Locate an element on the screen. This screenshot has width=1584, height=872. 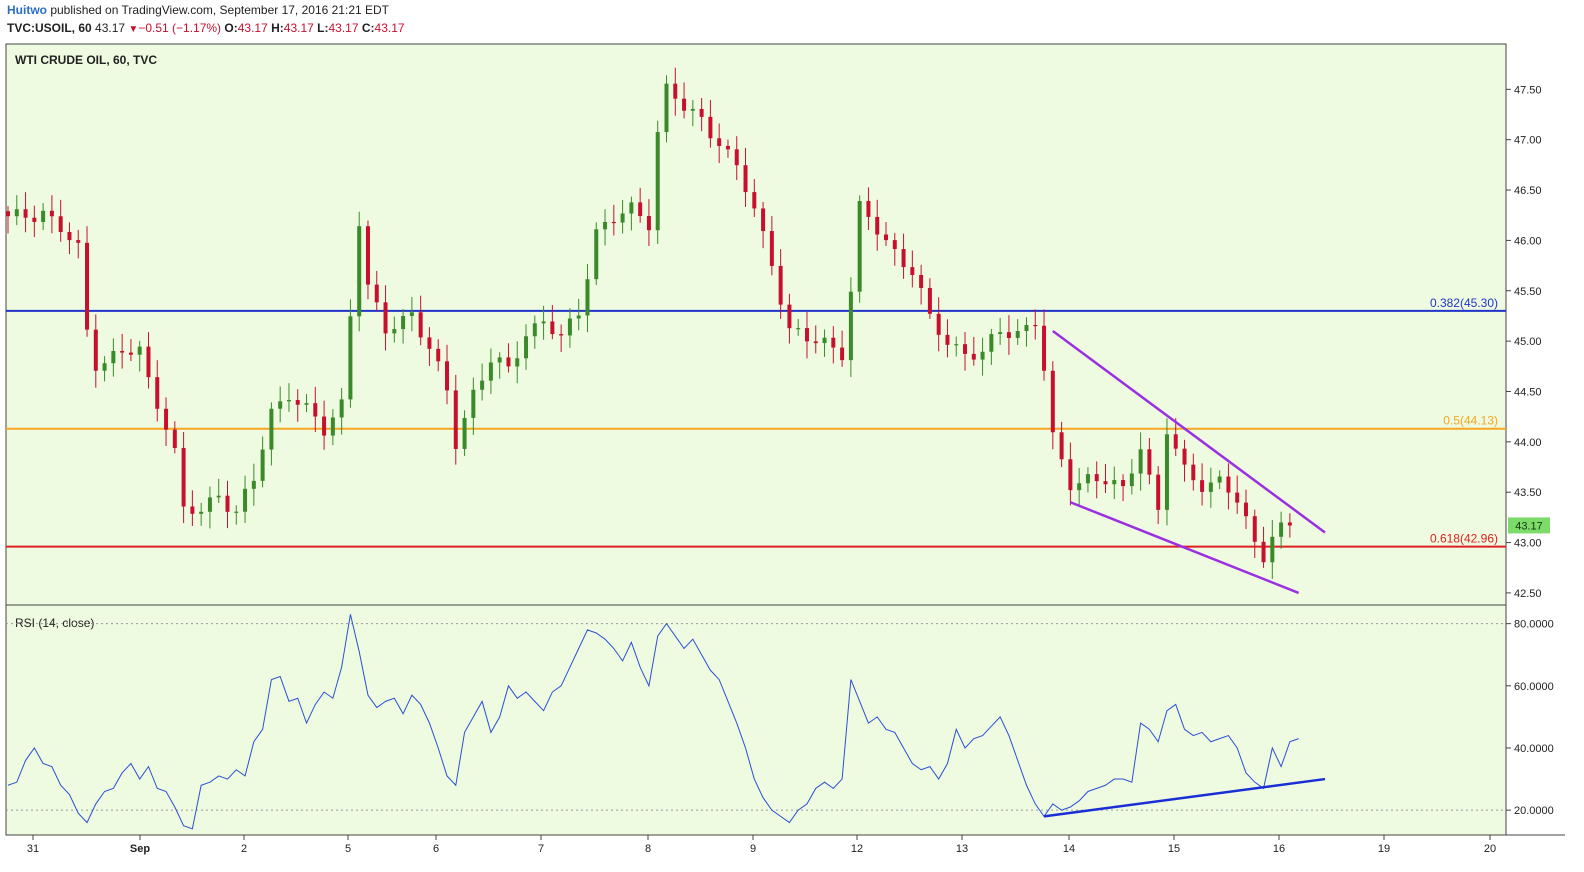
change-value: −0.51 (−1.17%) is located at coordinates (180, 28).